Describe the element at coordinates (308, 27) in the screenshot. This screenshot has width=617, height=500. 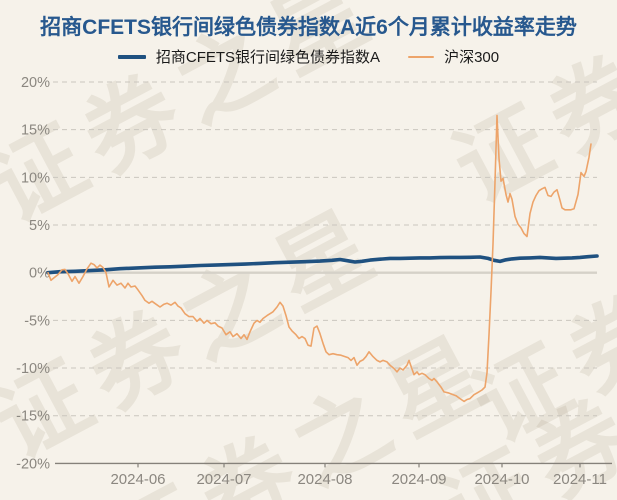
I see `page-title: 招商CFETS银行间绿色债券指数A近6个月累计收益率走势` at that location.